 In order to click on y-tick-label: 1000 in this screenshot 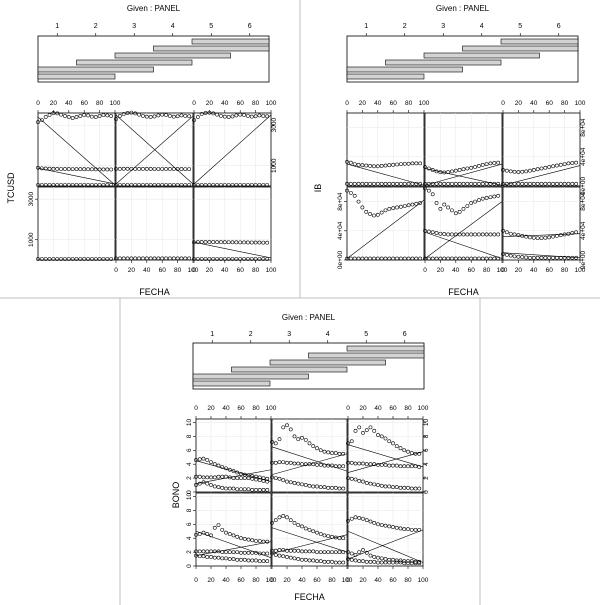, I will do `click(31, 239)`.